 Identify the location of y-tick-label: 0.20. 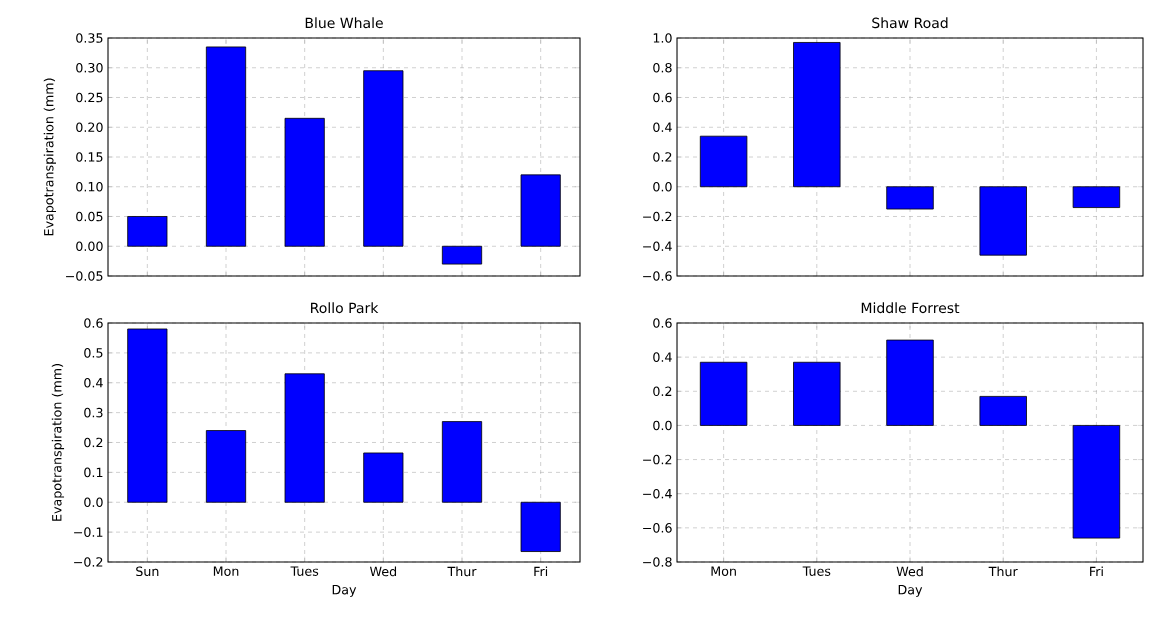
(89, 127).